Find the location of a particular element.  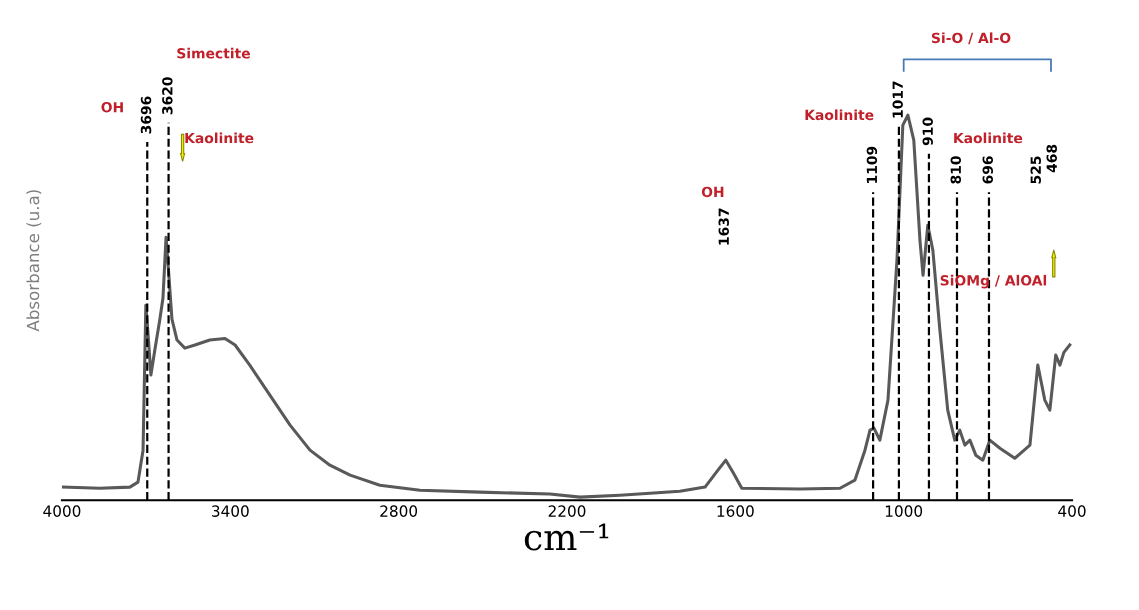

ref-line-label: 3696 is located at coordinates (146, 115).